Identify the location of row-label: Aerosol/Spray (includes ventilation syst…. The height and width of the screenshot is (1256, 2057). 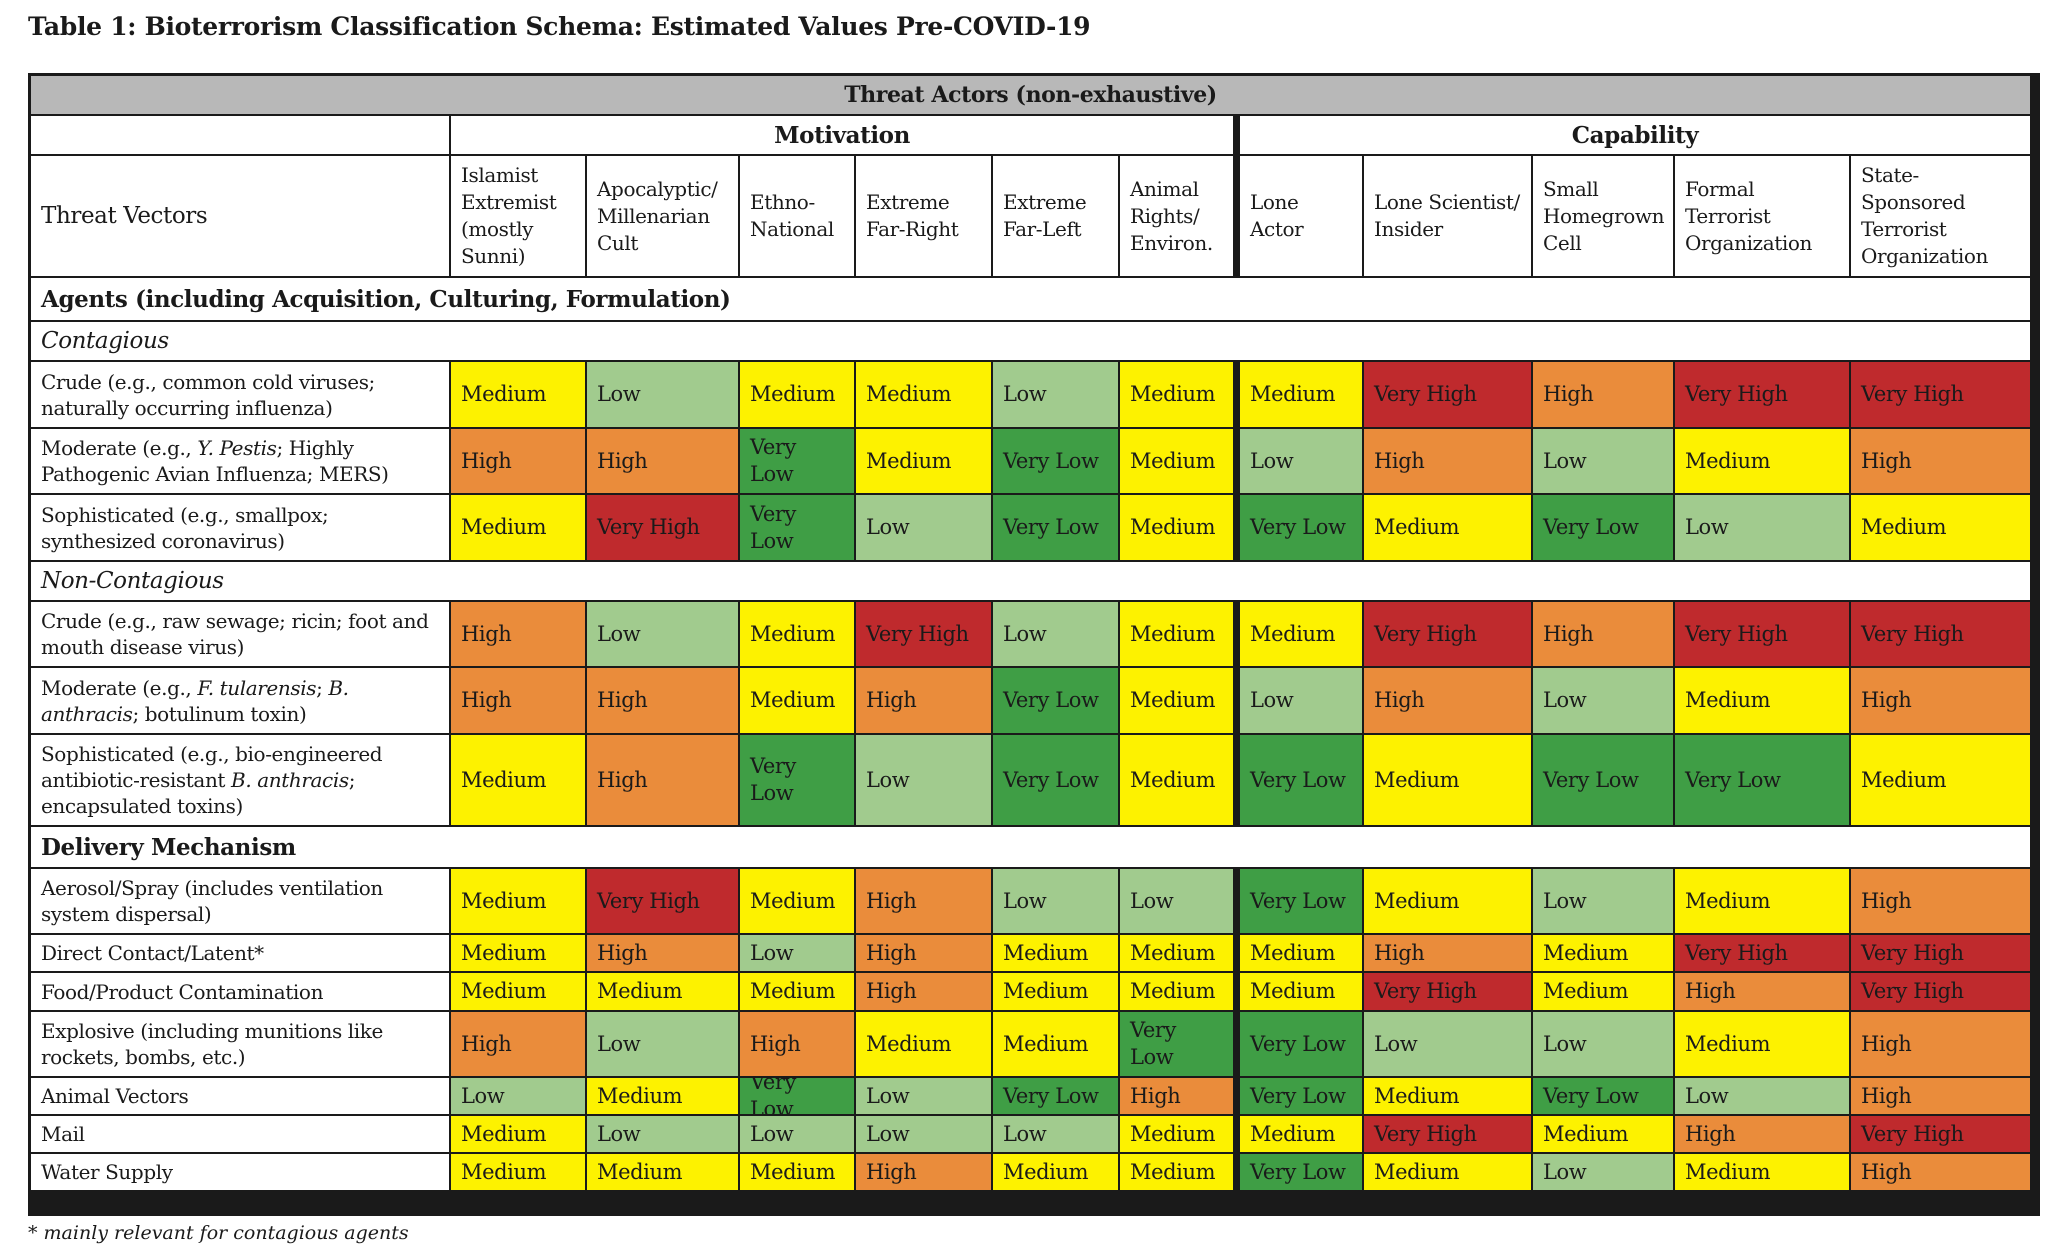
(240, 901).